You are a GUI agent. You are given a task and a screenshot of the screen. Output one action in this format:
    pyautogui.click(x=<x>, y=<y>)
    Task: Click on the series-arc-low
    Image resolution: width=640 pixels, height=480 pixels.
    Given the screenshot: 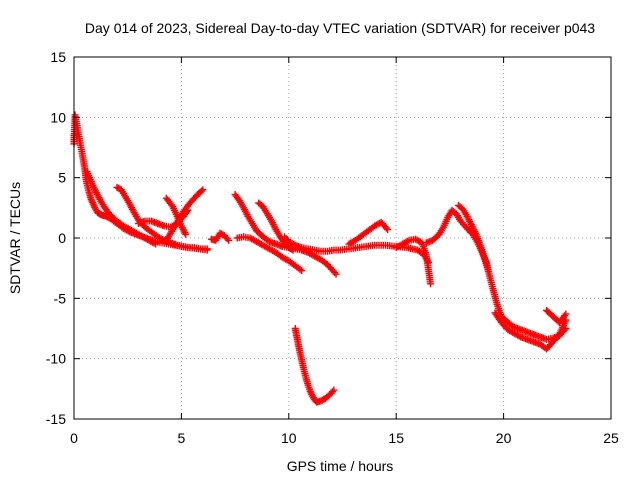 What is the action you would take?
    pyautogui.click(x=314, y=365)
    